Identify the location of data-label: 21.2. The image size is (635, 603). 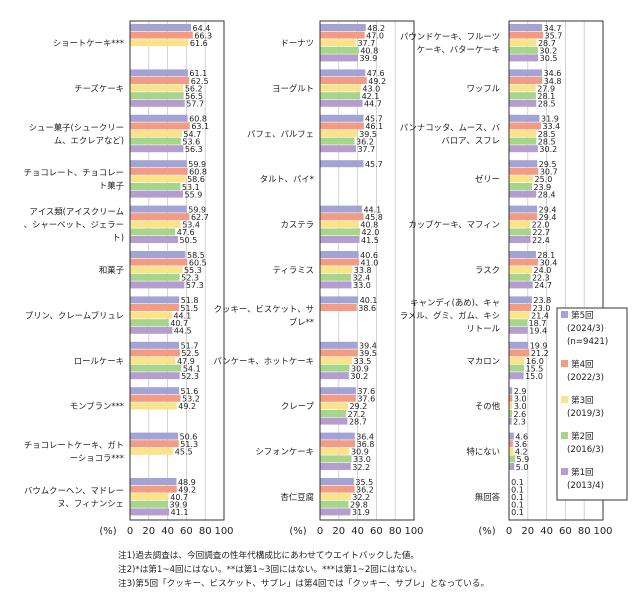
(540, 353).